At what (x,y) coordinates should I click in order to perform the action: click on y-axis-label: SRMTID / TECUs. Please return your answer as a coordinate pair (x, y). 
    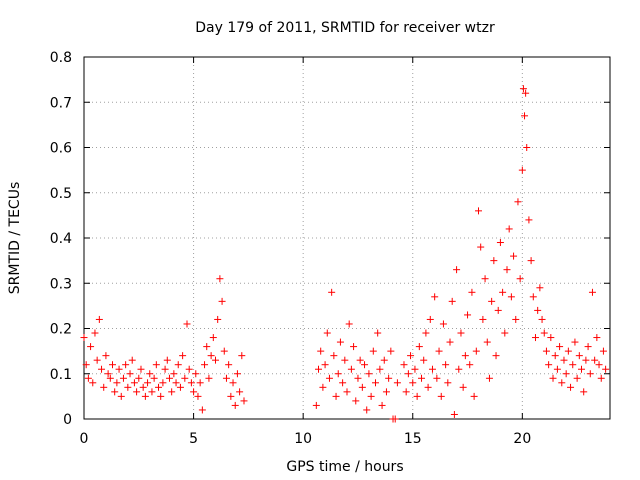
    Looking at the image, I should click on (15, 238).